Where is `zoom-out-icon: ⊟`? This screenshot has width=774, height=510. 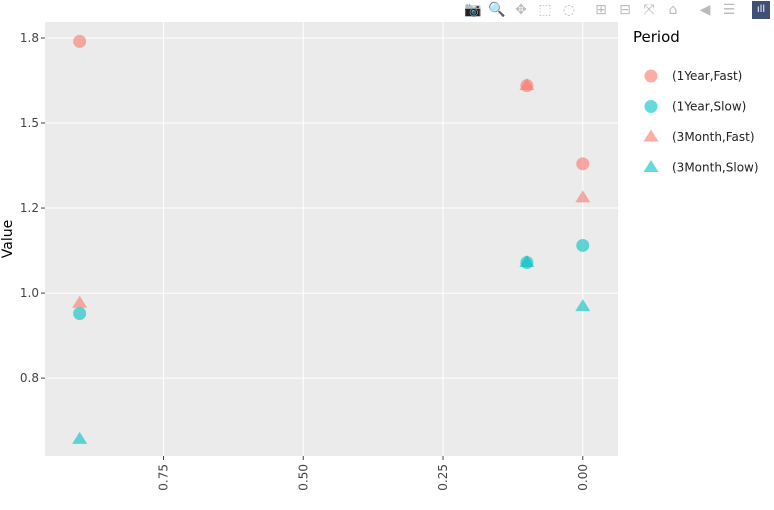 zoom-out-icon: ⊟ is located at coordinates (625, 10).